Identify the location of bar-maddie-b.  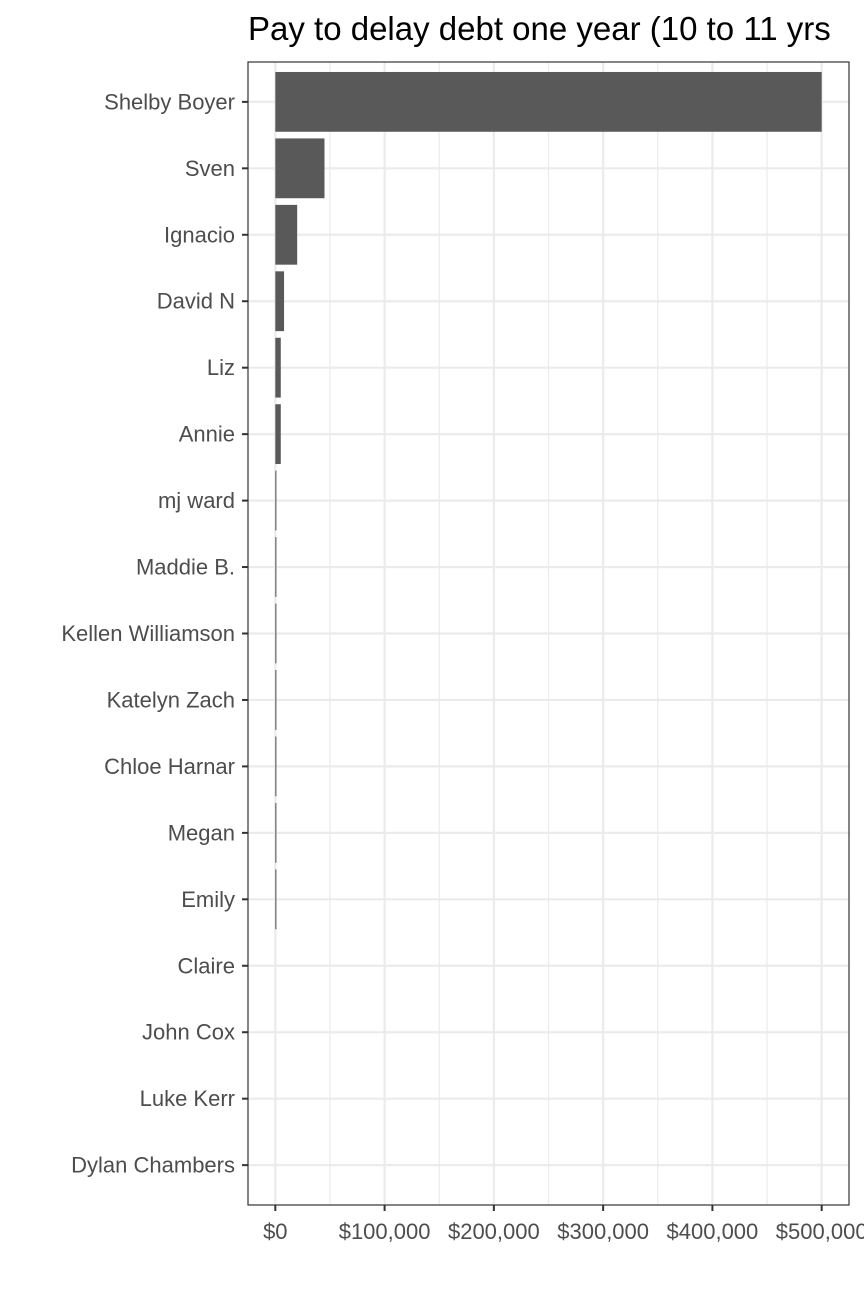
(276, 567).